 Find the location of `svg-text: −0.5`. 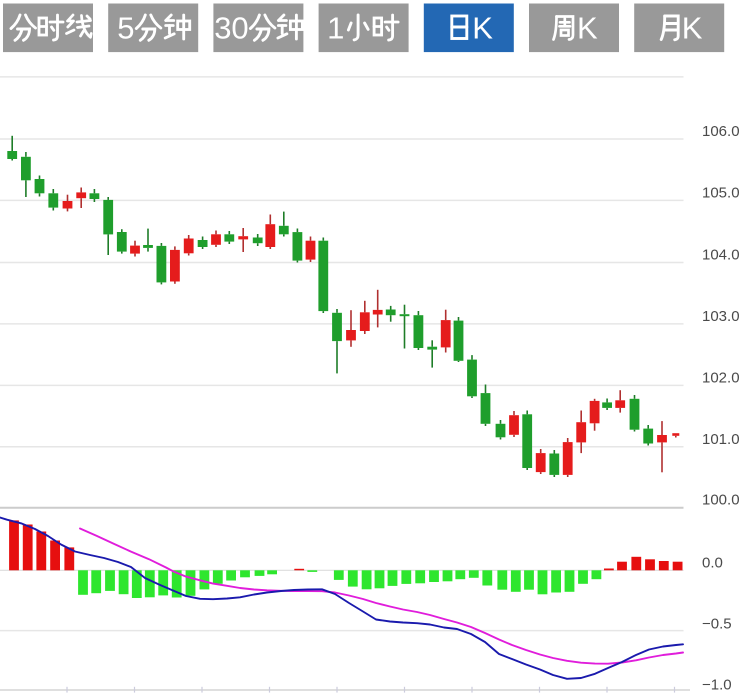

svg-text: −0.5 is located at coordinates (717, 624).